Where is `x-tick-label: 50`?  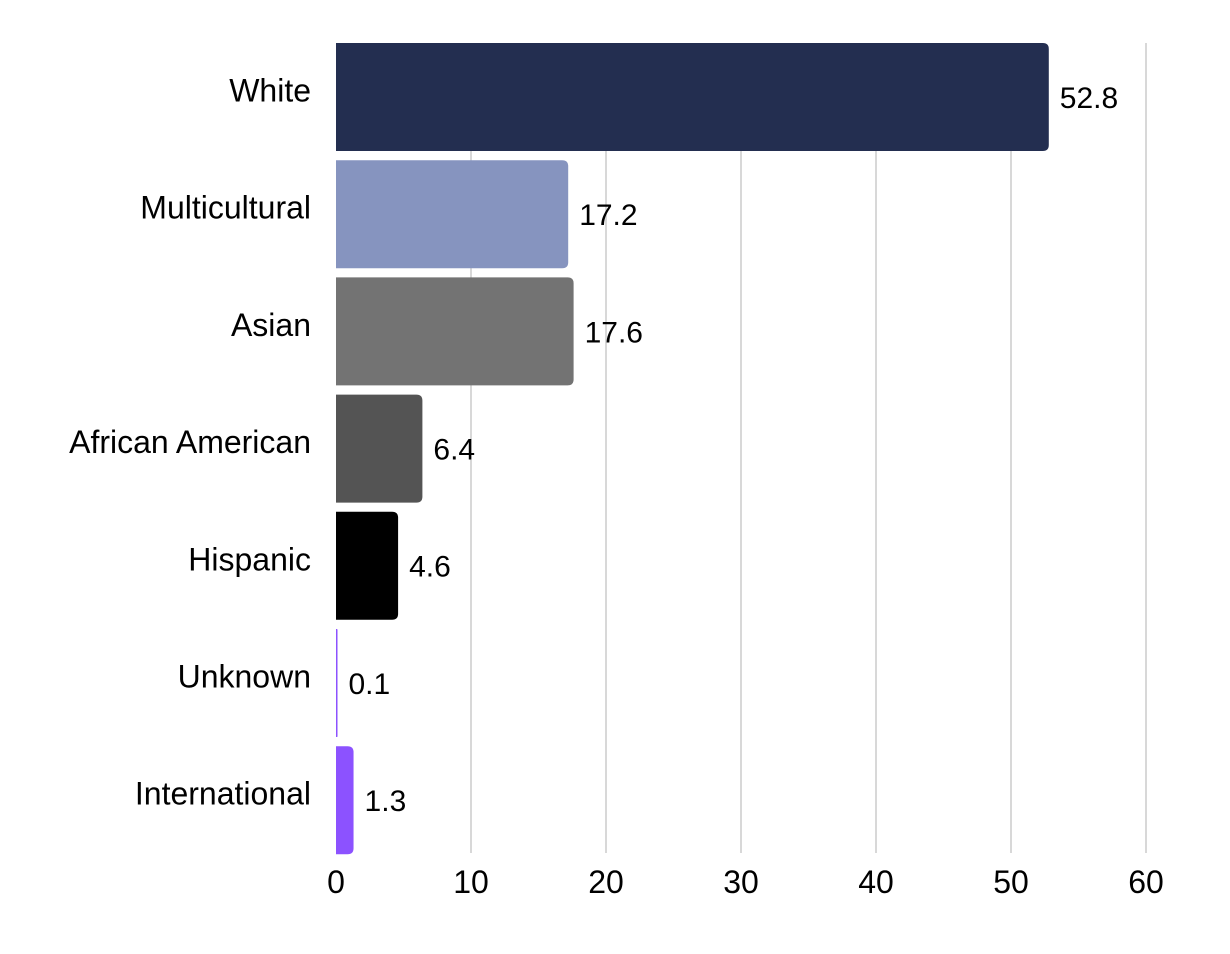
x-tick-label: 50 is located at coordinates (1011, 882).